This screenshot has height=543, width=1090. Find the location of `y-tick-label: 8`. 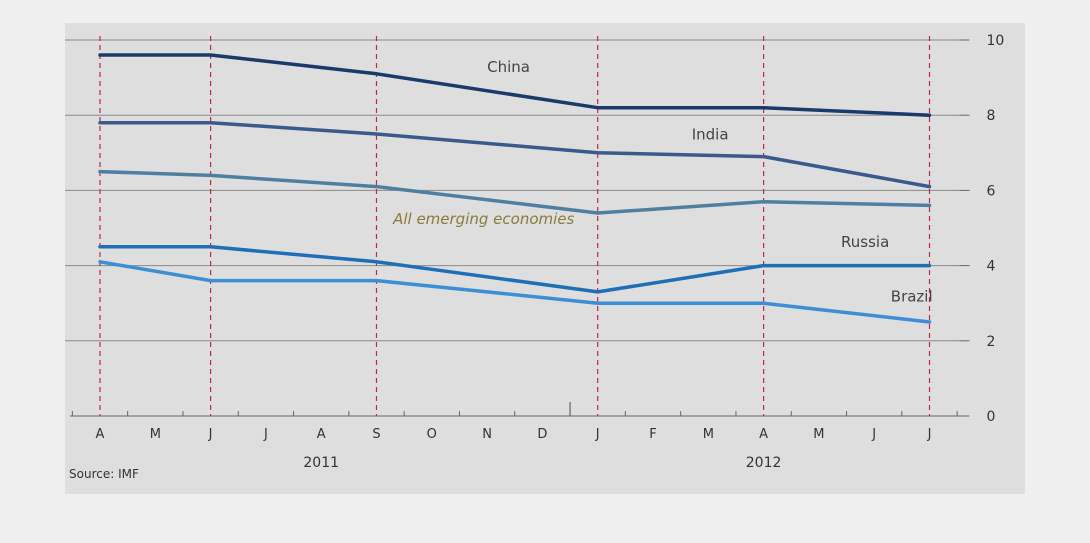

y-tick-label: 8 is located at coordinates (991, 116).